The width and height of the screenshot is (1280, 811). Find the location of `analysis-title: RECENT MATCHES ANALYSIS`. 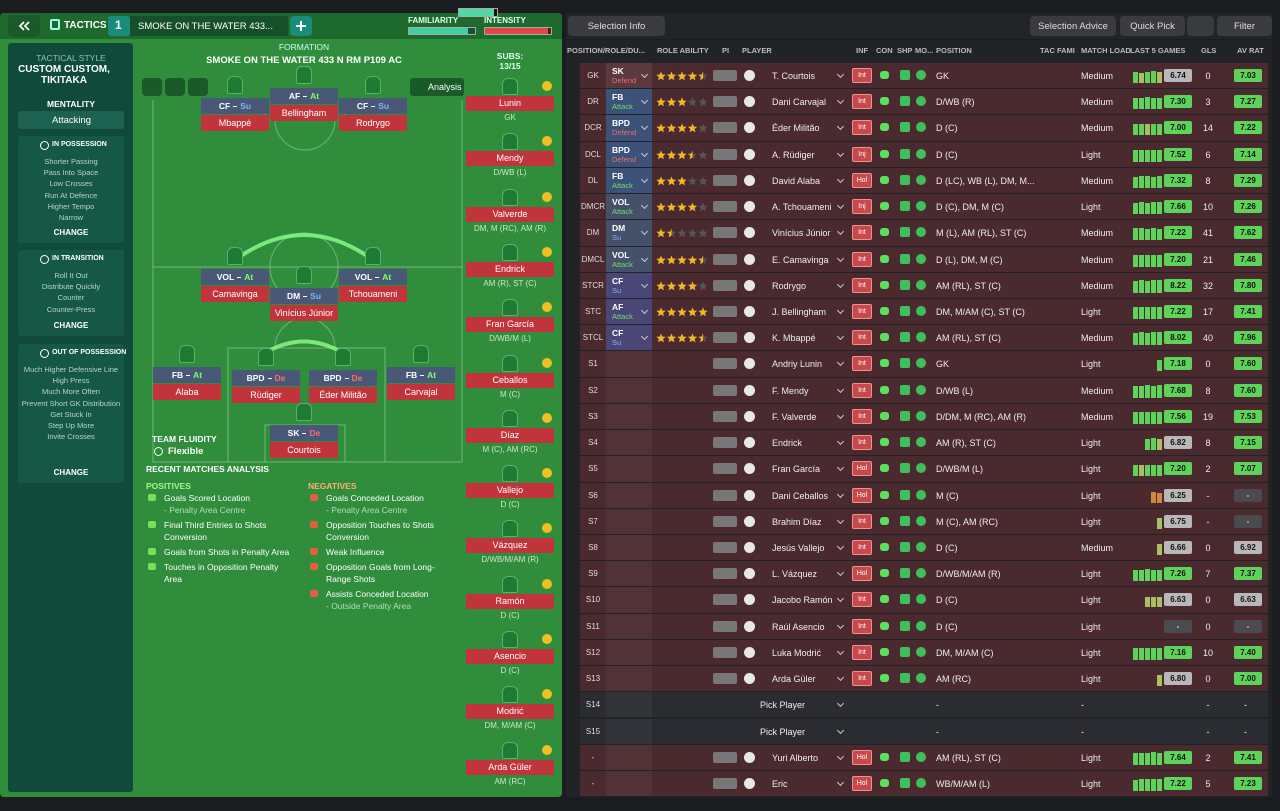

analysis-title: RECENT MATCHES ANALYSIS is located at coordinates (207, 469).